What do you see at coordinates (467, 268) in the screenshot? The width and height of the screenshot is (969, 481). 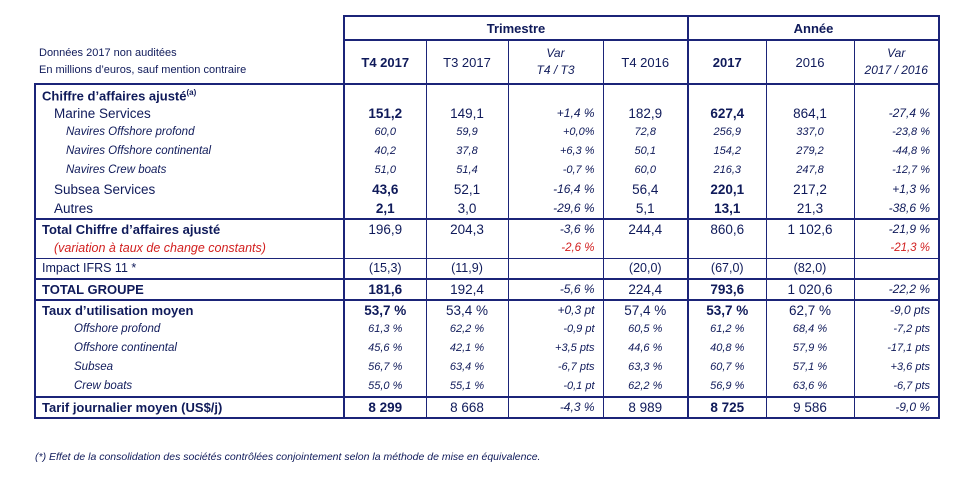 I see `value-cell: (11,9)` at bounding box center [467, 268].